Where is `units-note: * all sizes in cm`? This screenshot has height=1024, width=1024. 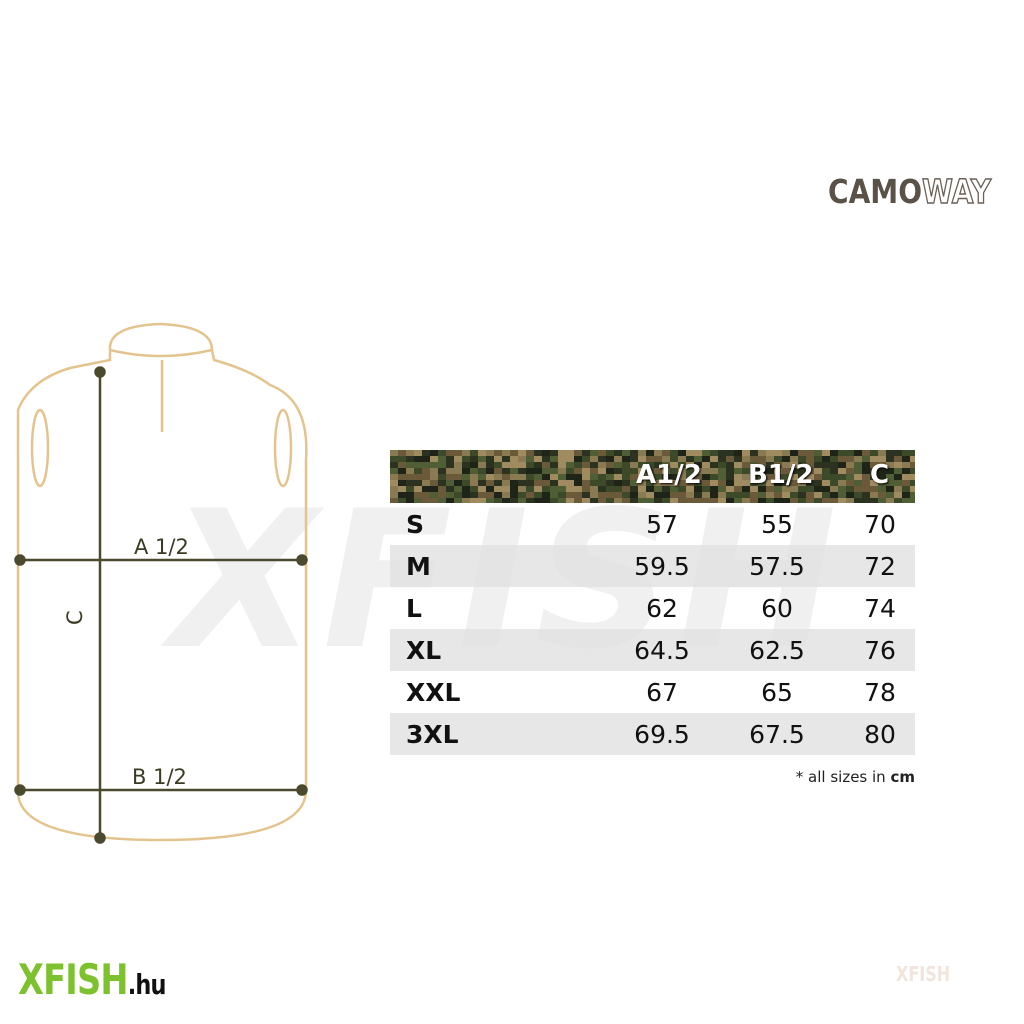 units-note: * all sizes in cm is located at coordinates (855, 777).